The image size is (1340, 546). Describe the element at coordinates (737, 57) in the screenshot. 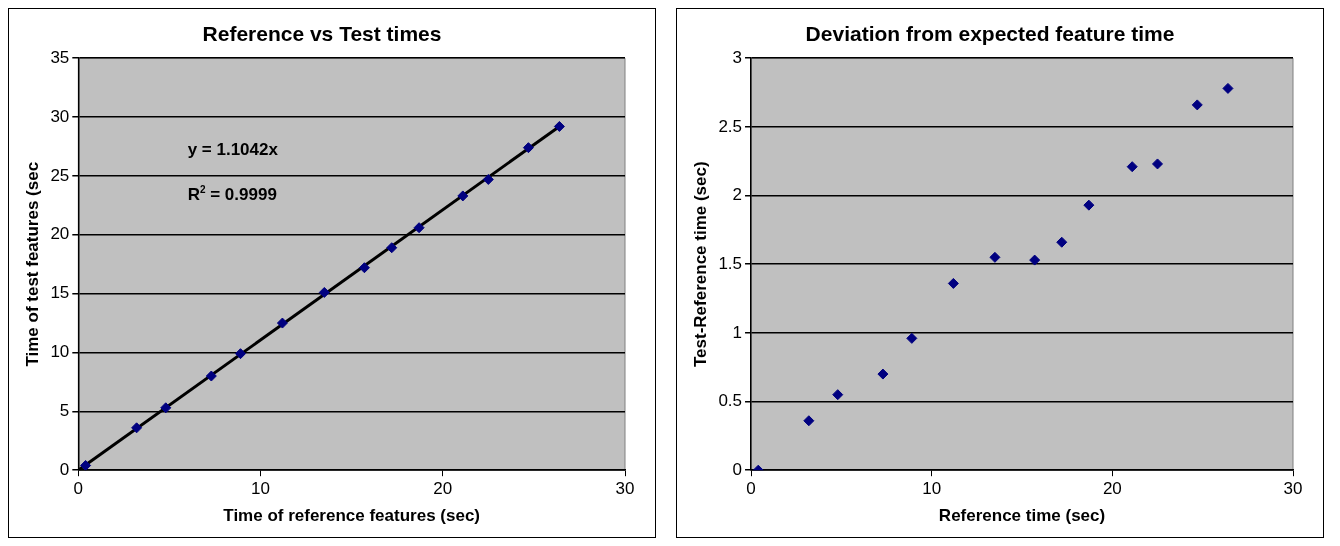

I see `y-tick-label: 3` at that location.